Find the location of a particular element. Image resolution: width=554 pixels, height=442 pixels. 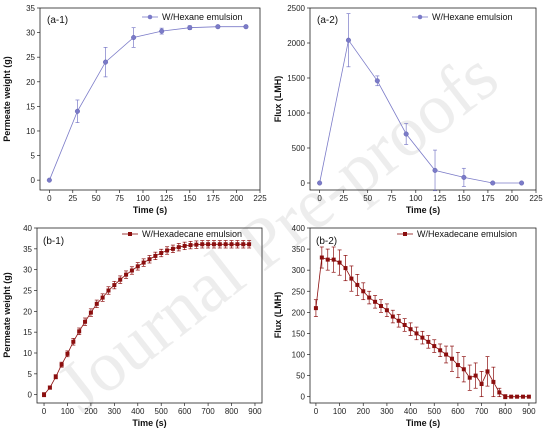

y-axis-label: Permeate weight (g) is located at coordinates (7, 99).